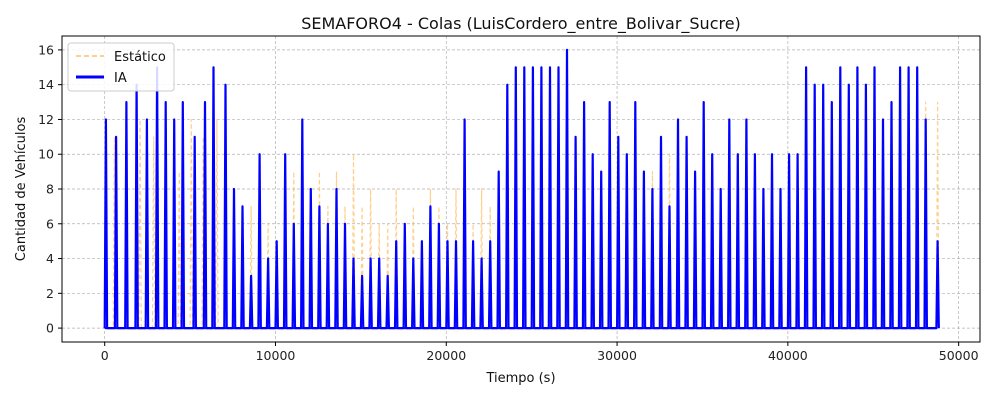  What do you see at coordinates (50, 258) in the screenshot?
I see `y-tick-label: 4` at bounding box center [50, 258].